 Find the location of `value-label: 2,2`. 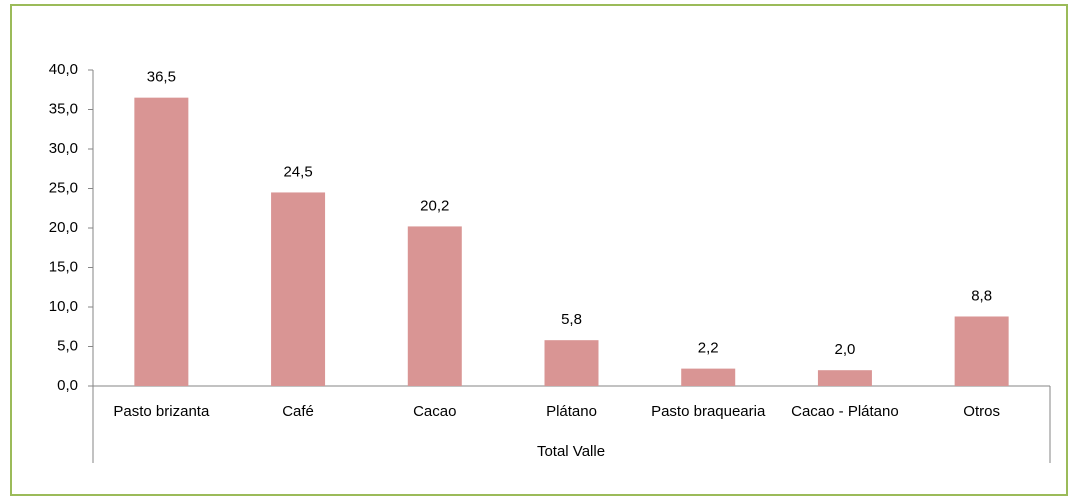

value-label: 2,2 is located at coordinates (708, 348).